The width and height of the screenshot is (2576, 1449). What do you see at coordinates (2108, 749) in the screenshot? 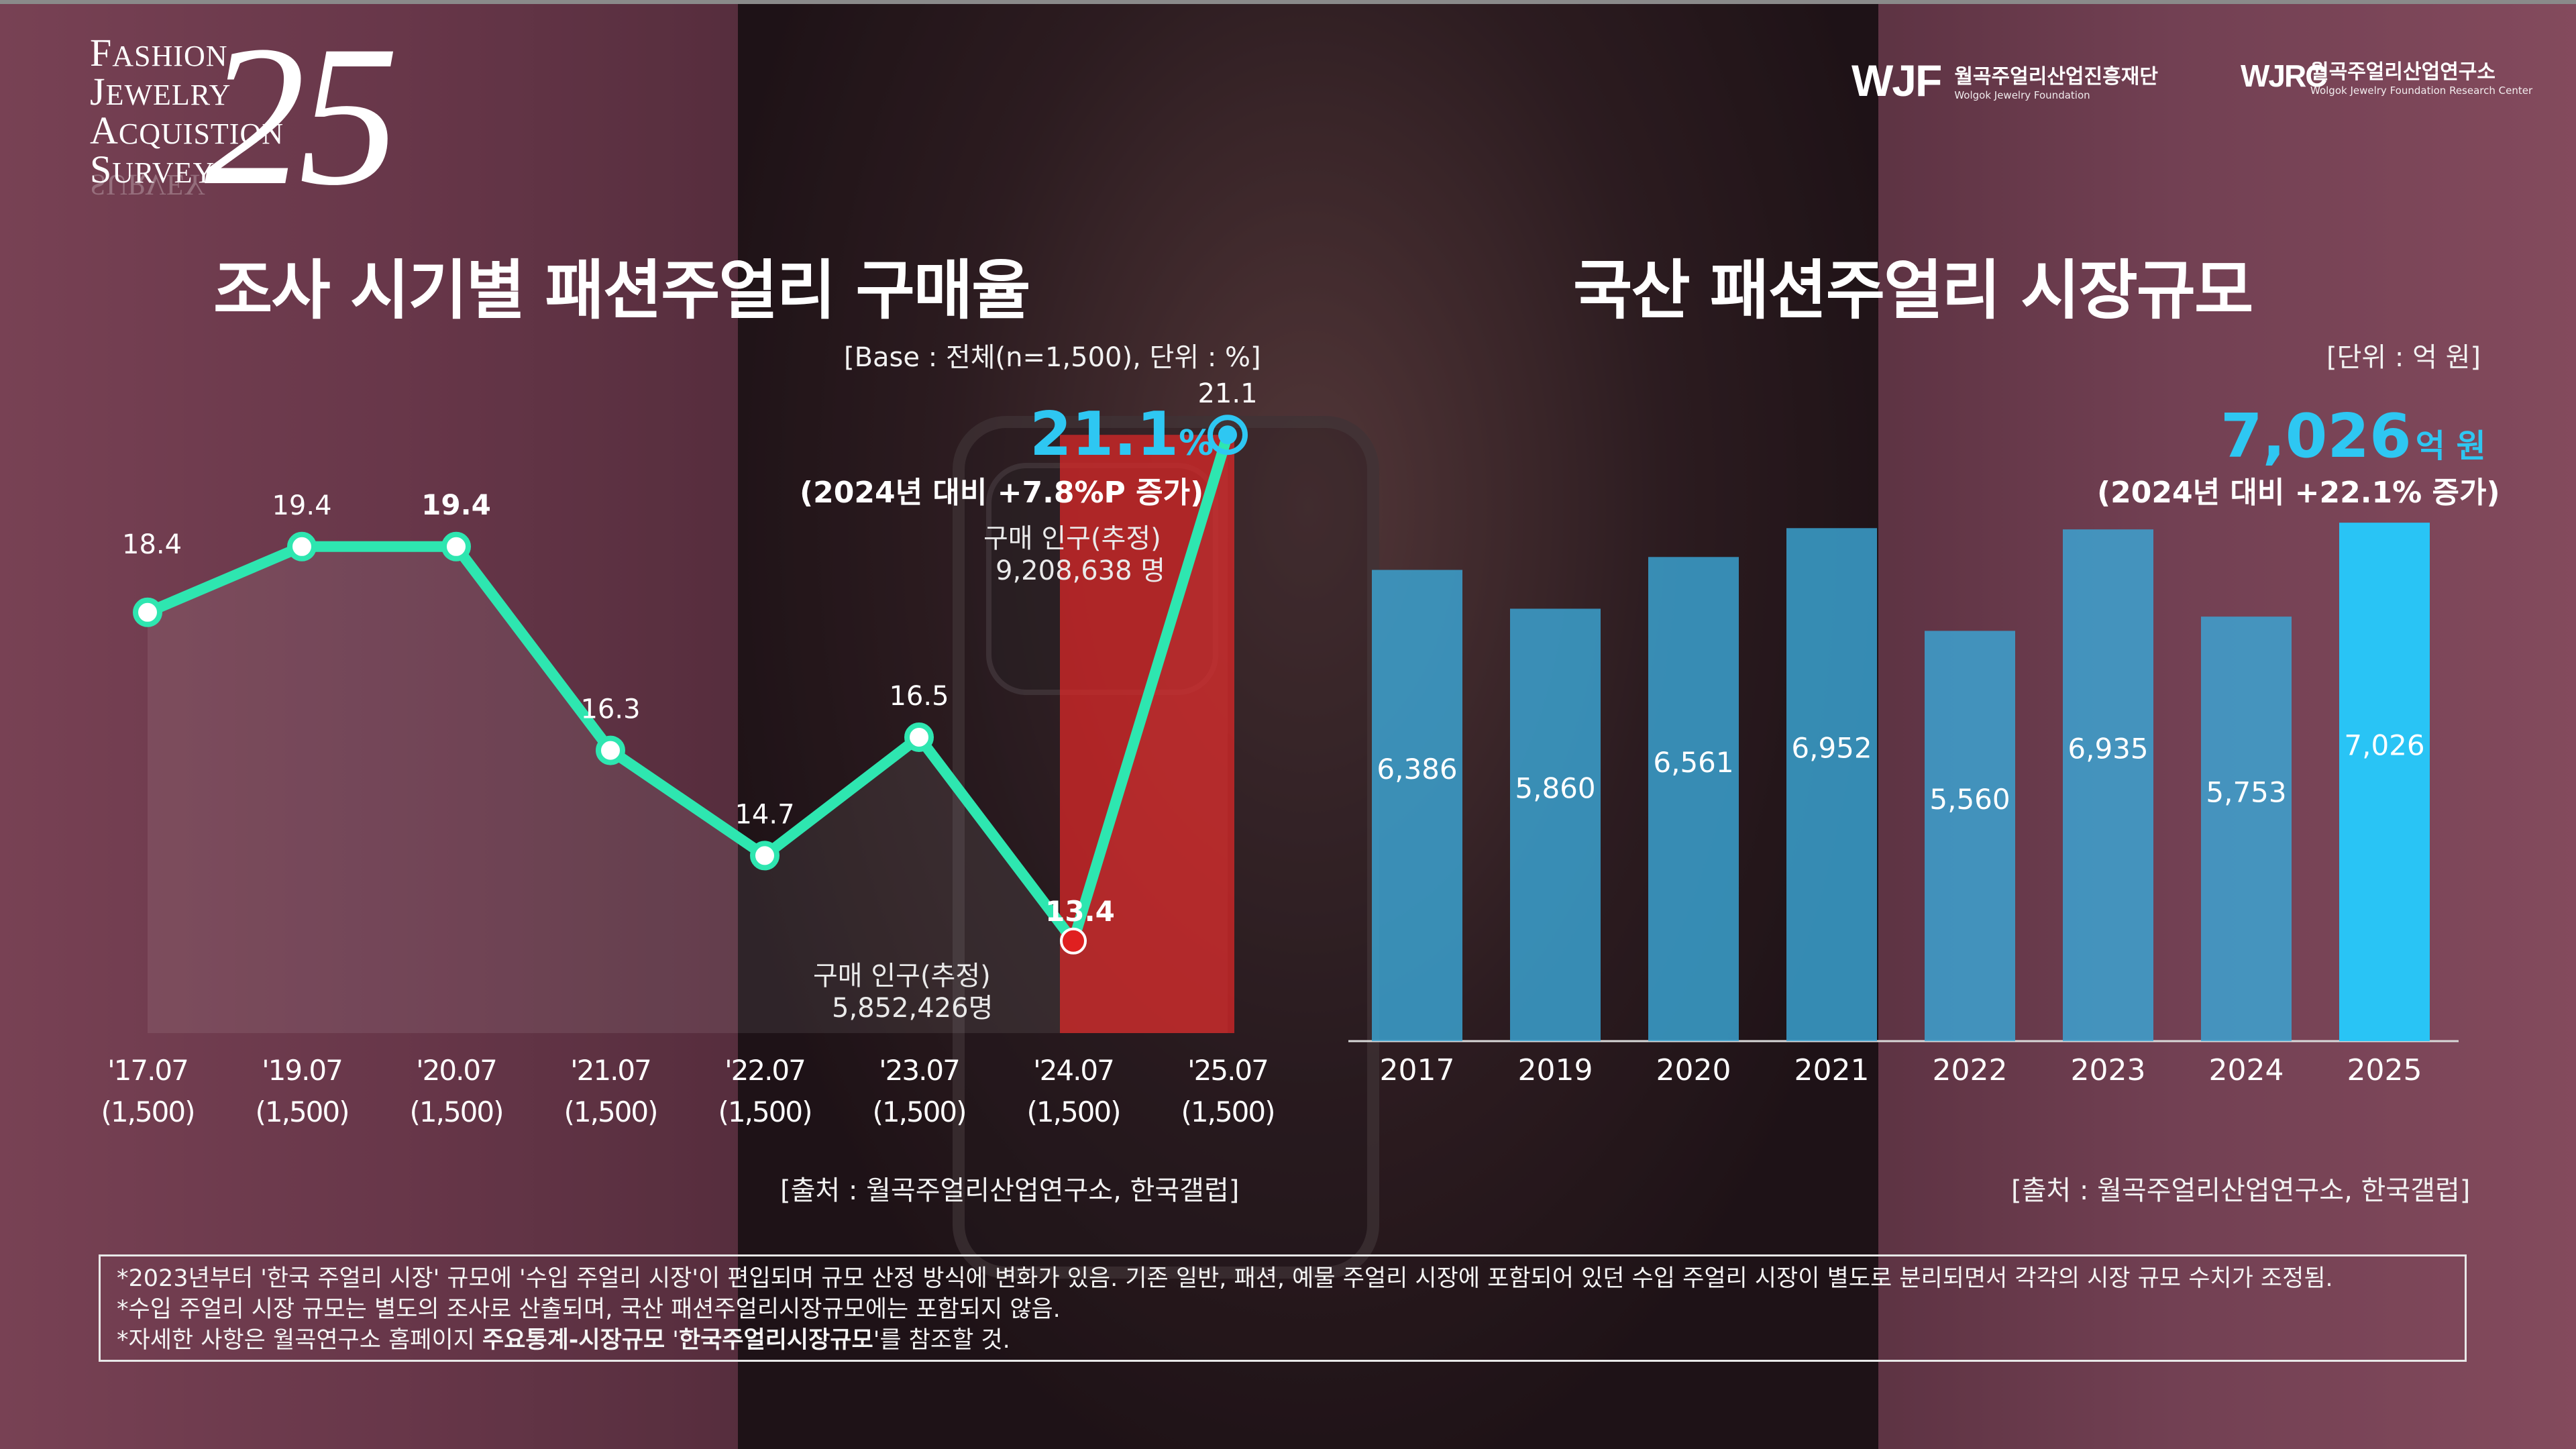
I see `bar-value-2023: 6,935` at bounding box center [2108, 749].